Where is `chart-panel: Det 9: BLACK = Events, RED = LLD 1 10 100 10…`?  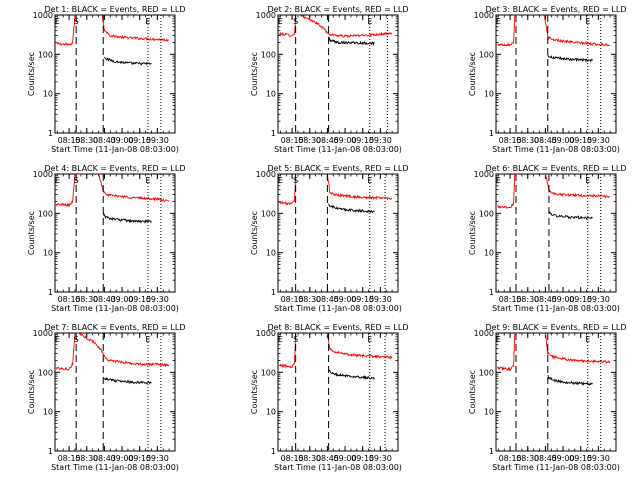
chart-panel: Det 9: BLACK = Events, RED = LLD 1 10 100 10… is located at coordinates (547, 397).